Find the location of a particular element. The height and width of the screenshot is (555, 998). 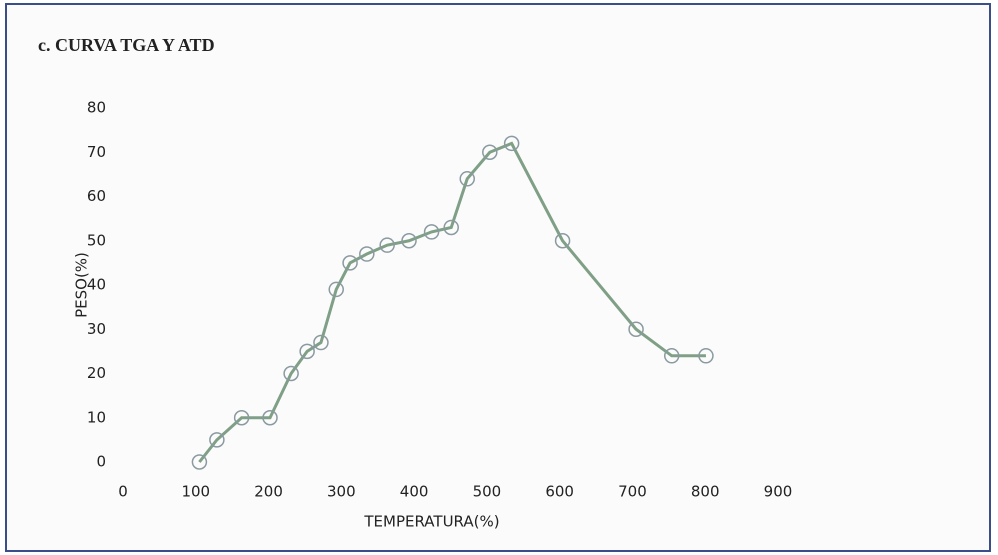

x-tick-label: 500 is located at coordinates (487, 492).